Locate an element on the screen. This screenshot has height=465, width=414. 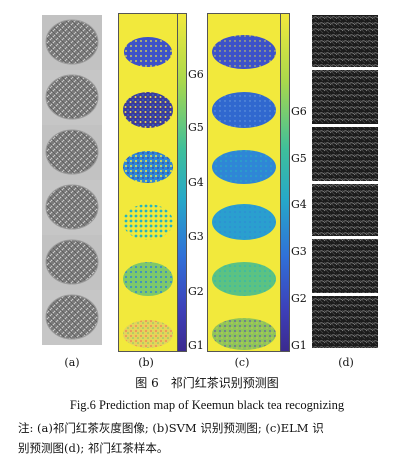
colorbar-b-tick-g4: G4 is located at coordinates (196, 182).